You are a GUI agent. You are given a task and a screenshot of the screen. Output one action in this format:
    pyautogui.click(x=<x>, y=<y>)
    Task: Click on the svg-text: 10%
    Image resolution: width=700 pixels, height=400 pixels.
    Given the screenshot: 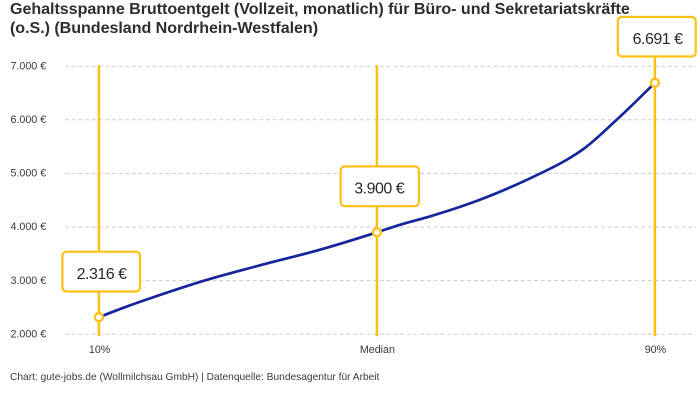 What is the action you would take?
    pyautogui.click(x=100, y=350)
    